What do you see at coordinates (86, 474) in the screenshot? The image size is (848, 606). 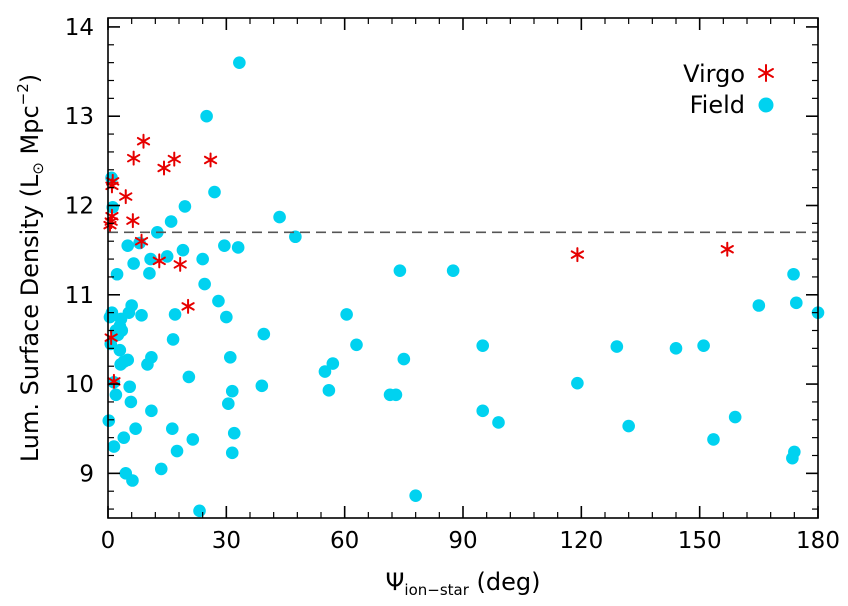 I see `y-tick-label: 9` at bounding box center [86, 474].